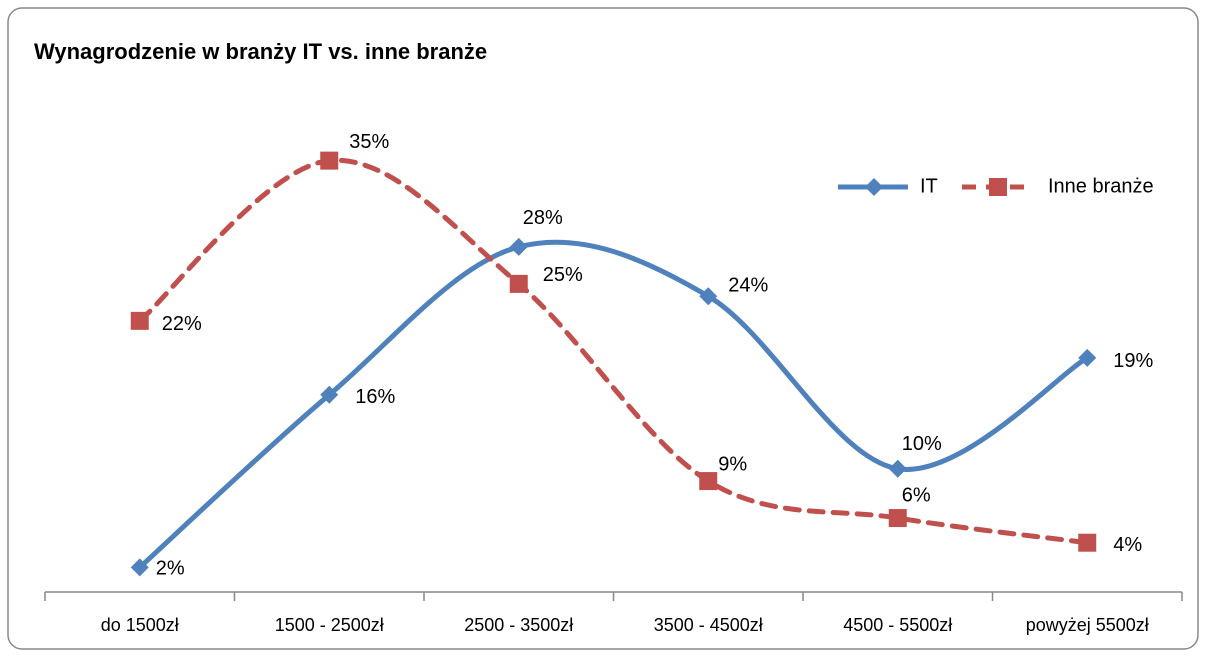 The height and width of the screenshot is (657, 1206). What do you see at coordinates (140, 625) in the screenshot?
I see `x-tick-label: do 1500zł` at bounding box center [140, 625].